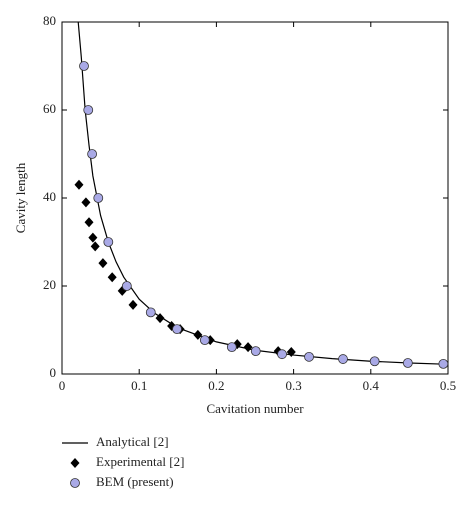 This screenshot has width=474, height=513. What do you see at coordinates (20, 197) in the screenshot?
I see `y-axis-label: Cavity length` at bounding box center [20, 197].